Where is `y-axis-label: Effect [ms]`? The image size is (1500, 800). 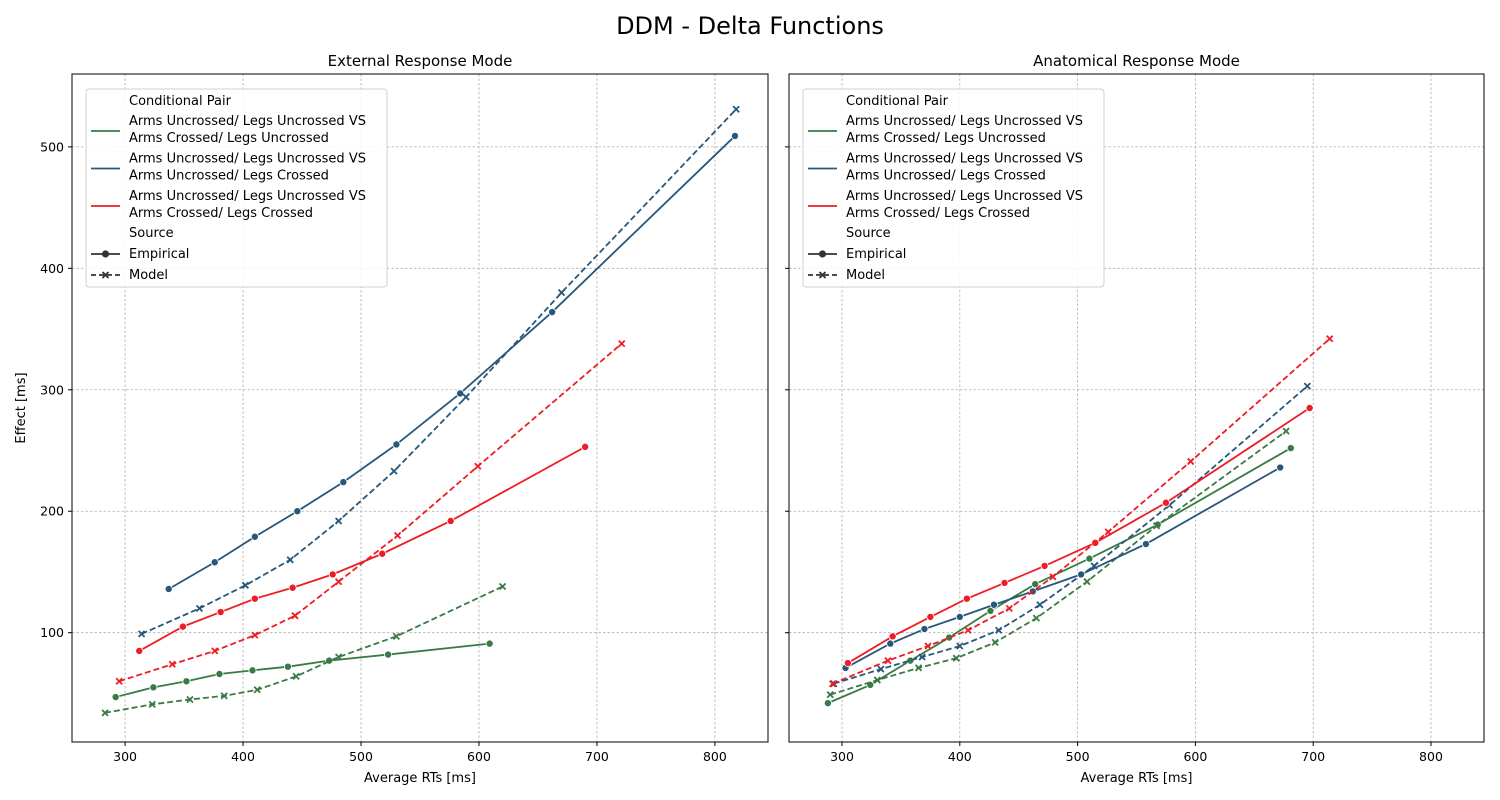
y-axis-label: Effect [ms] is located at coordinates (21, 407).